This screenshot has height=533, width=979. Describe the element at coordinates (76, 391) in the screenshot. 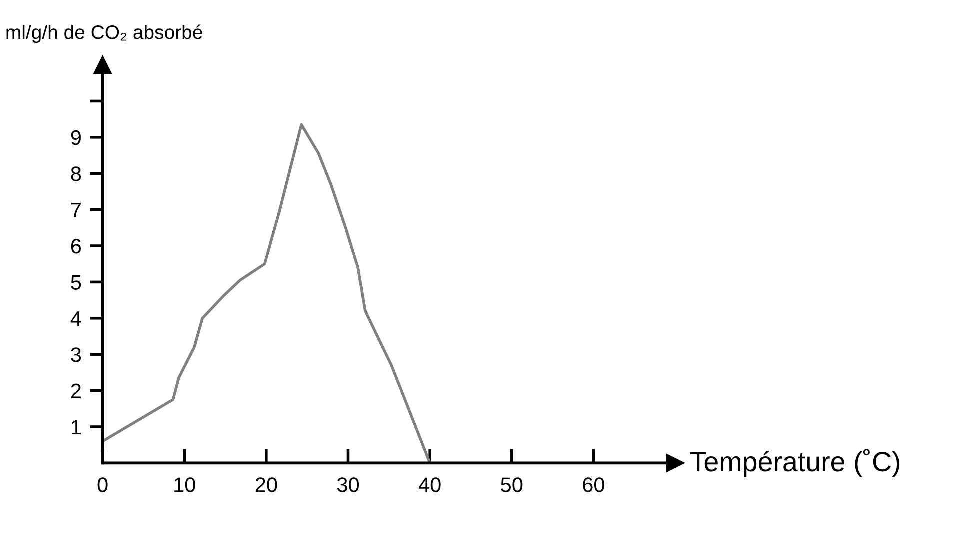

I see `y-tick-label: 2` at that location.